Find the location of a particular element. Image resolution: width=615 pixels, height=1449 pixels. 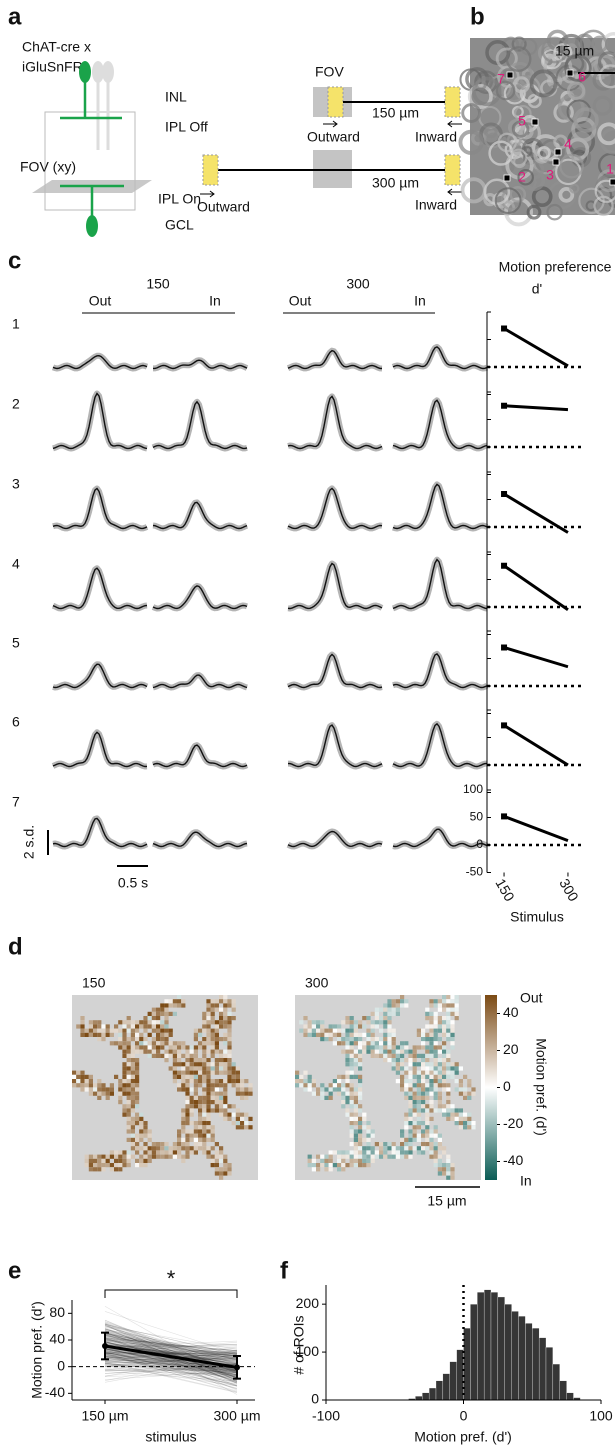

scale-bar-label: 15 µm is located at coordinates (446, 1201).